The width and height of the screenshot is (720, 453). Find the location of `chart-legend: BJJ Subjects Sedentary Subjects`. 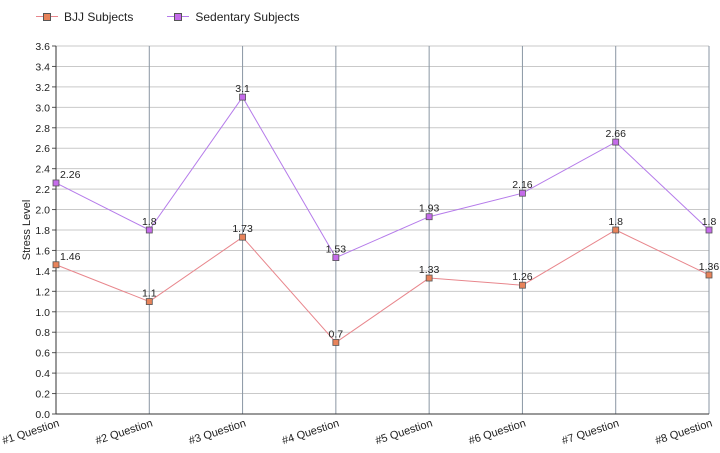

chart-legend: BJJ Subjects Sedentary Subjects is located at coordinates (167, 17).